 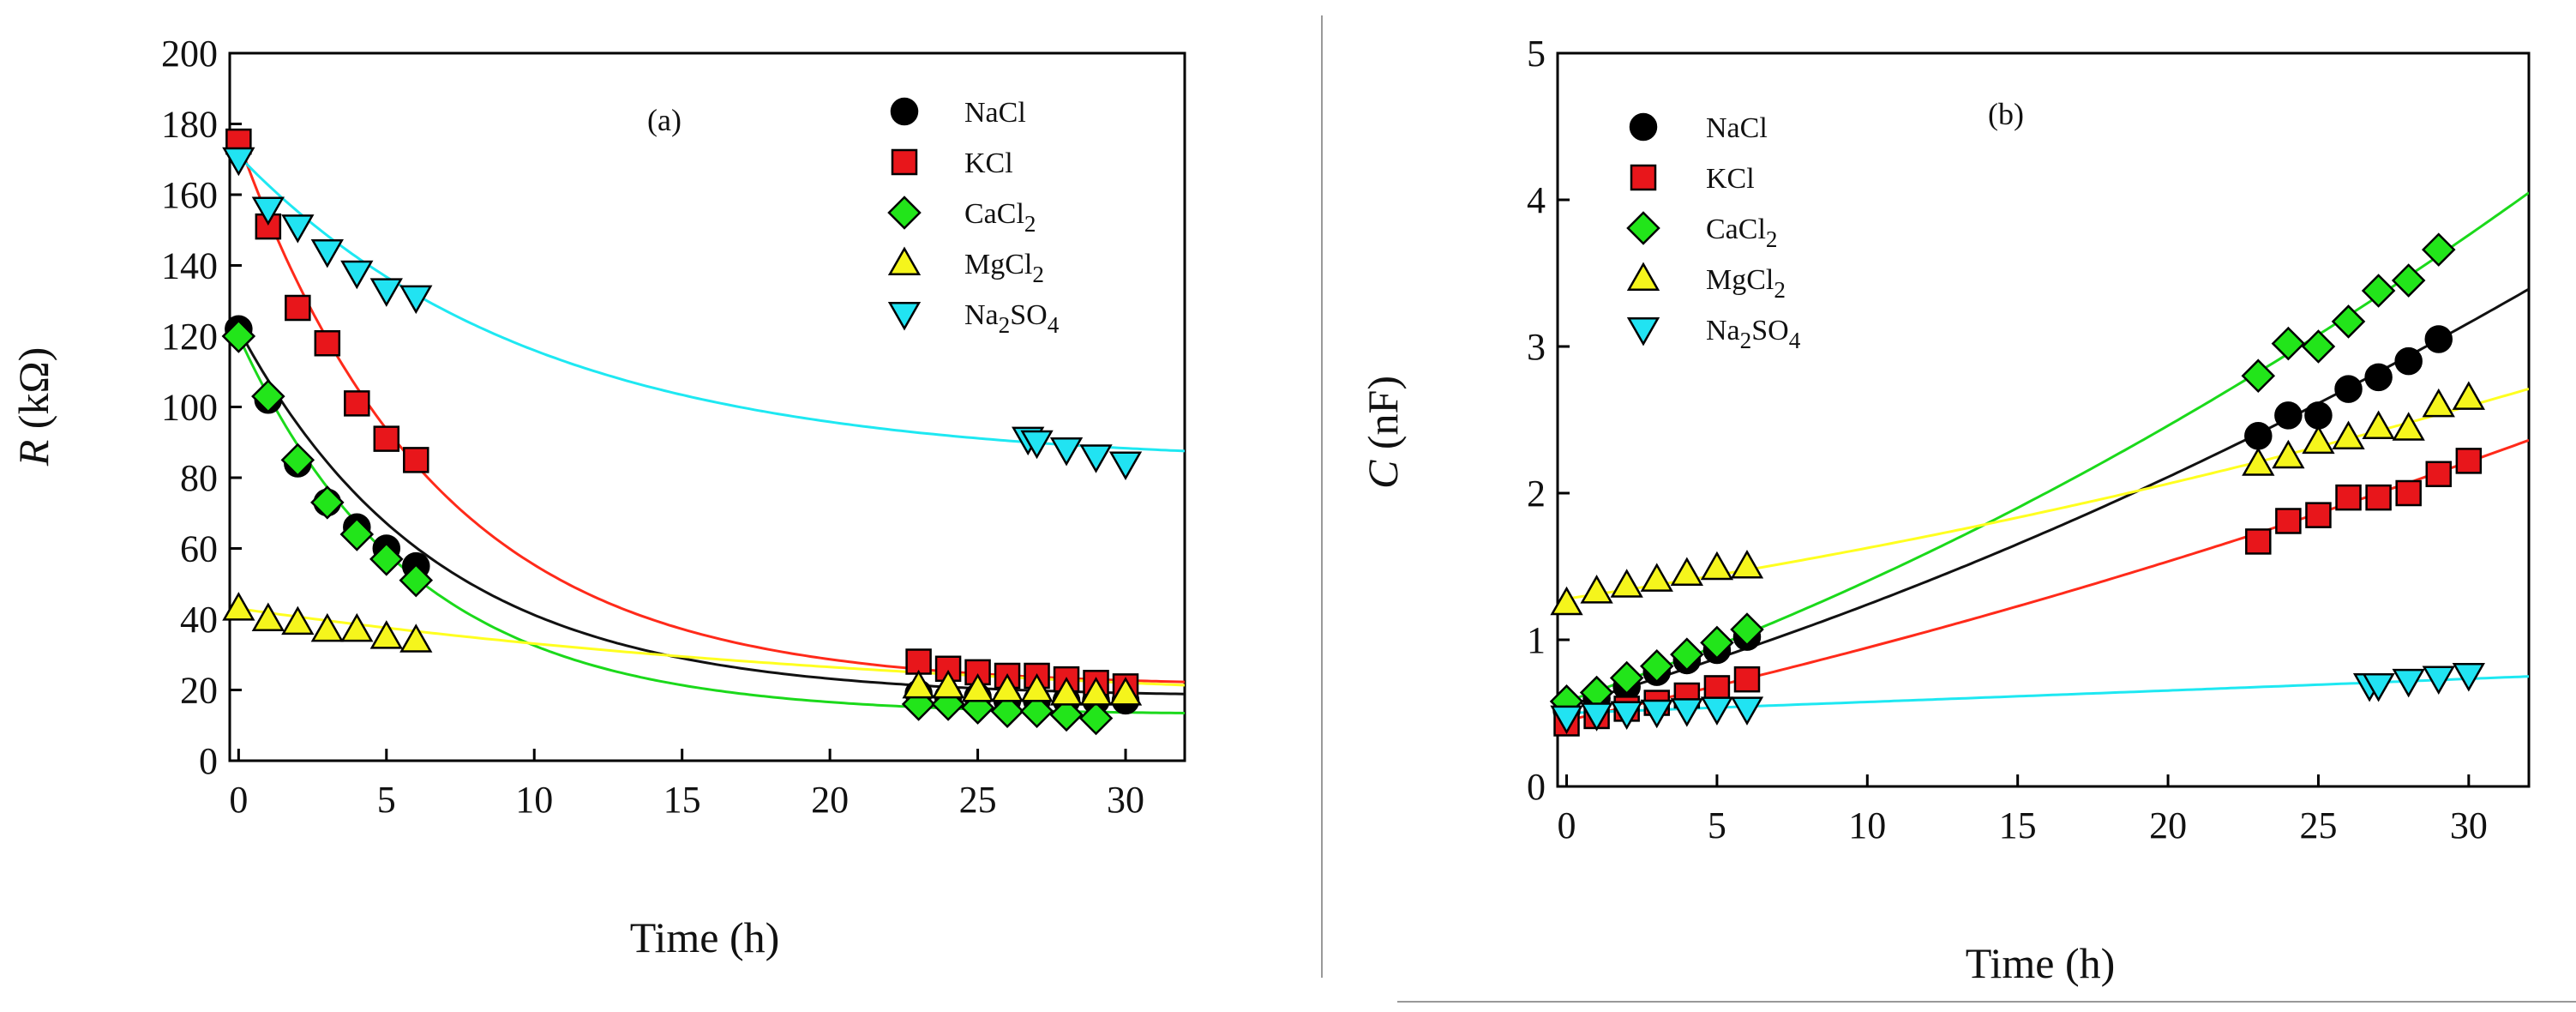 I want to click on x-tick-label: 5, so click(x=1717, y=825).